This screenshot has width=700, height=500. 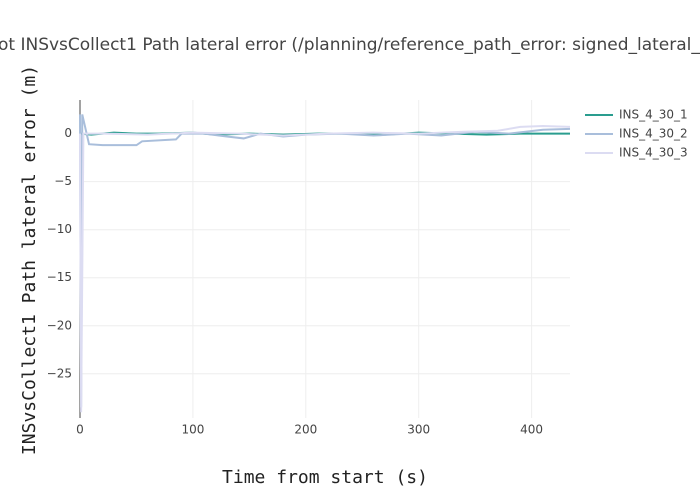 What do you see at coordinates (192, 430) in the screenshot?
I see `x-tick-label: 100` at bounding box center [192, 430].